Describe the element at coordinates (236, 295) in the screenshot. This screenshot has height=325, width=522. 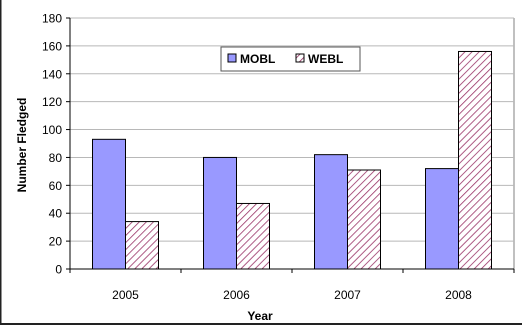
I see `x-tick-label: 2006` at that location.